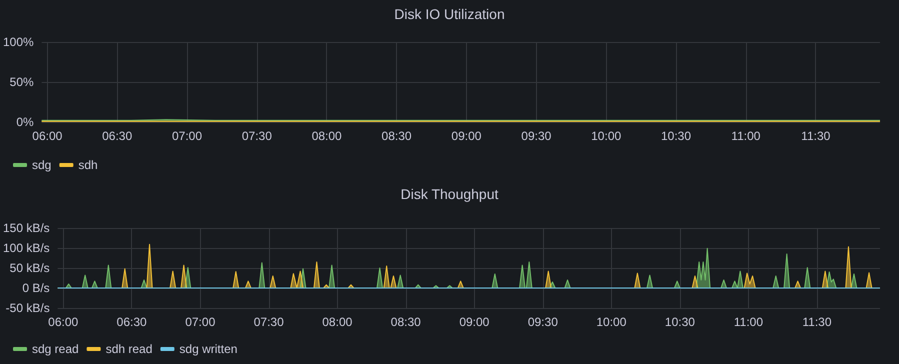 The image size is (899, 364). What do you see at coordinates (26, 228) in the screenshot?
I see `y-tick-label: 150 kB/s` at bounding box center [26, 228].